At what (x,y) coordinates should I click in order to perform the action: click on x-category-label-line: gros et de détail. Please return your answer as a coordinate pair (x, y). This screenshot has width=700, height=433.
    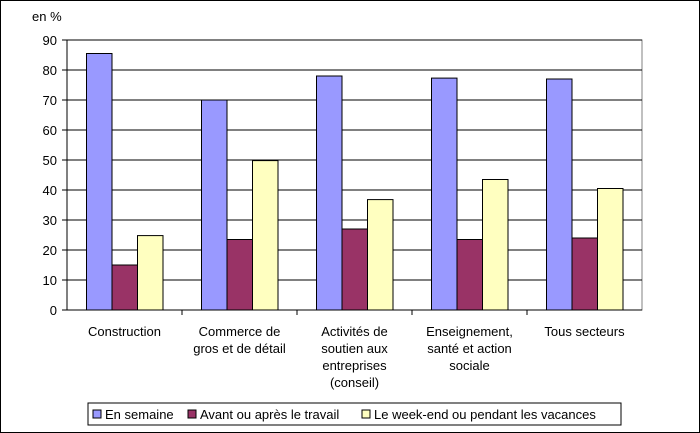
    Looking at the image, I should click on (239, 348).